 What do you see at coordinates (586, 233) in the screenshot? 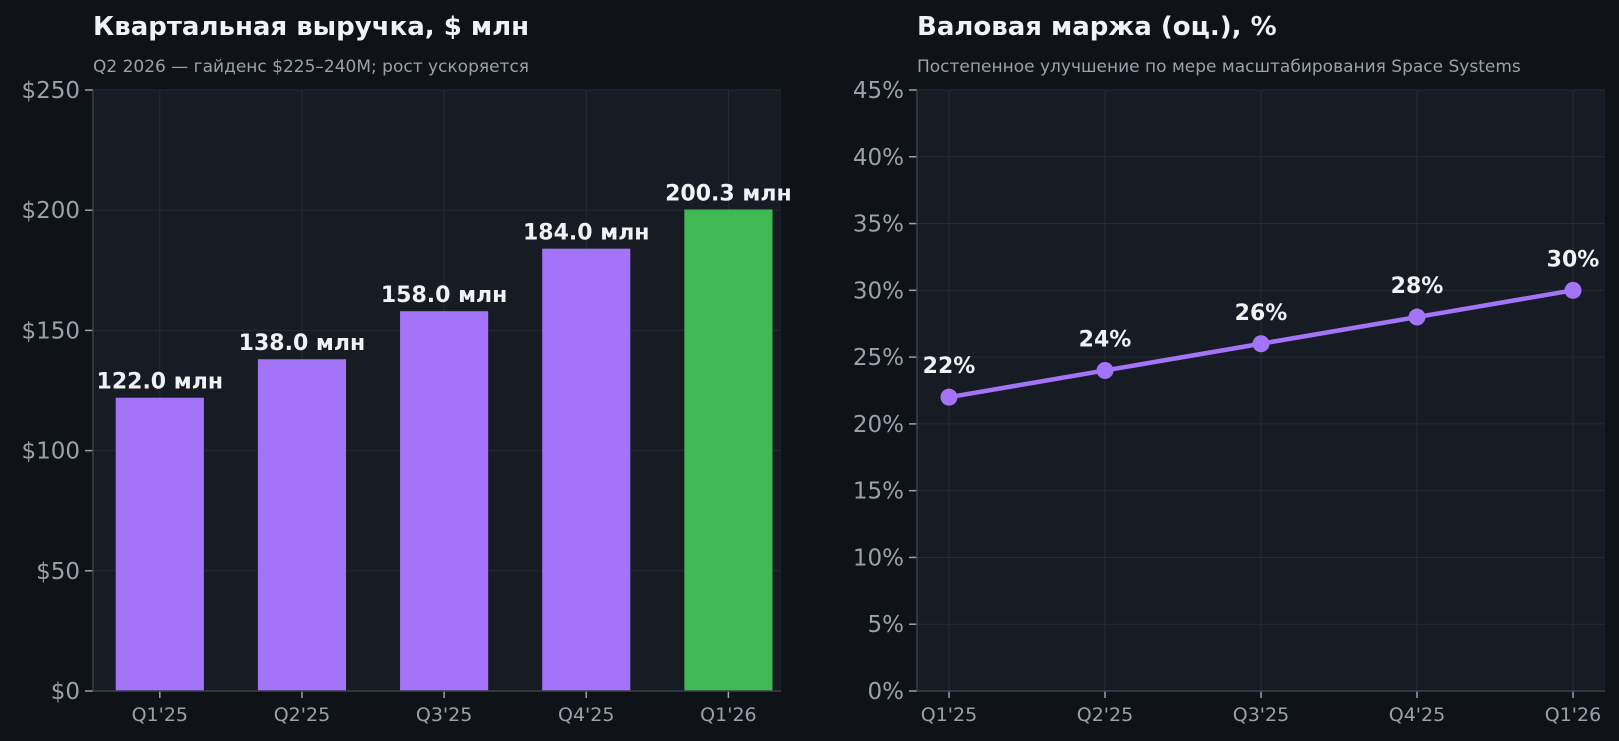
I see `revenue-bar-label: 184.0 млн` at bounding box center [586, 233].